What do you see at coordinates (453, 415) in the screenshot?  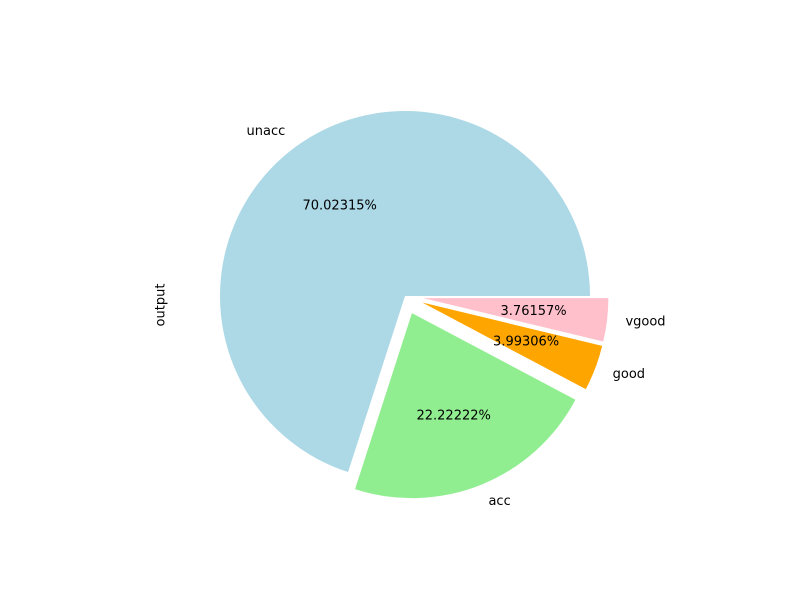 I see `slice-percent-label-acc: 22.22222%` at bounding box center [453, 415].